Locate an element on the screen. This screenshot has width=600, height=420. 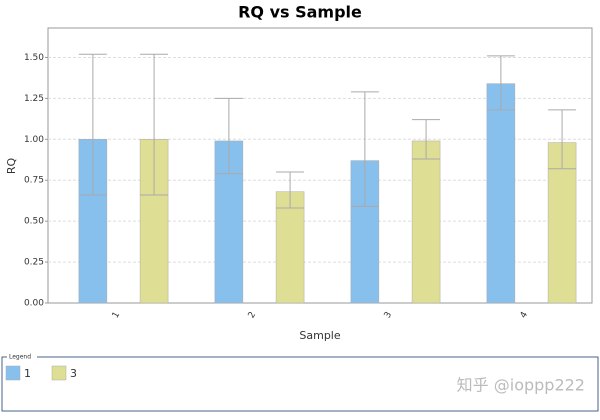
watermark: 知乎 @ioppp222 is located at coordinates (521, 385).